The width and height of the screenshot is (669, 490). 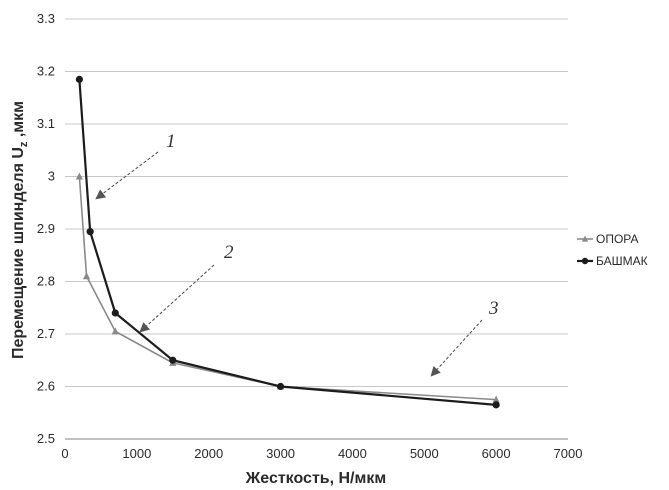 I want to click on y-axis-label-unit: ,мкм, so click(x=18, y=121).